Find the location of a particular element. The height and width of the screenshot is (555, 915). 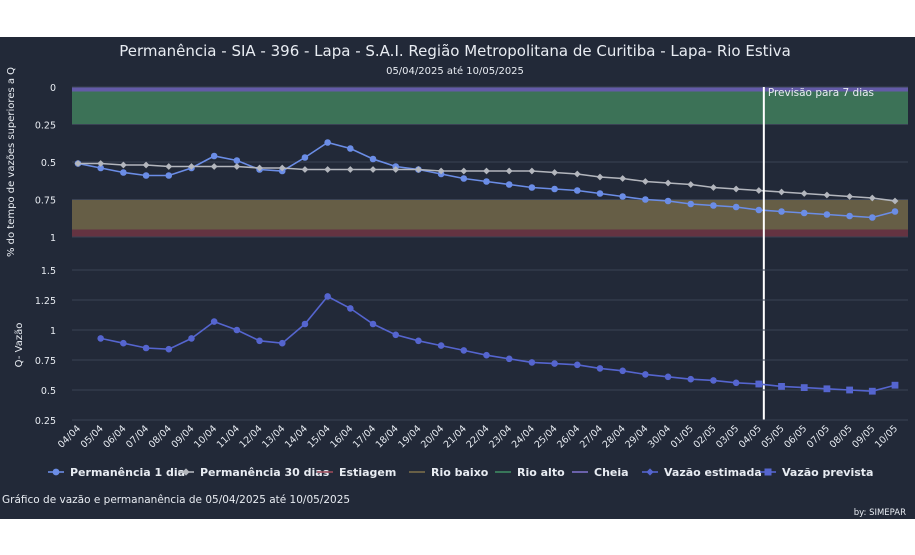

top-y-tick-label: 0.5 is located at coordinates (48, 163).